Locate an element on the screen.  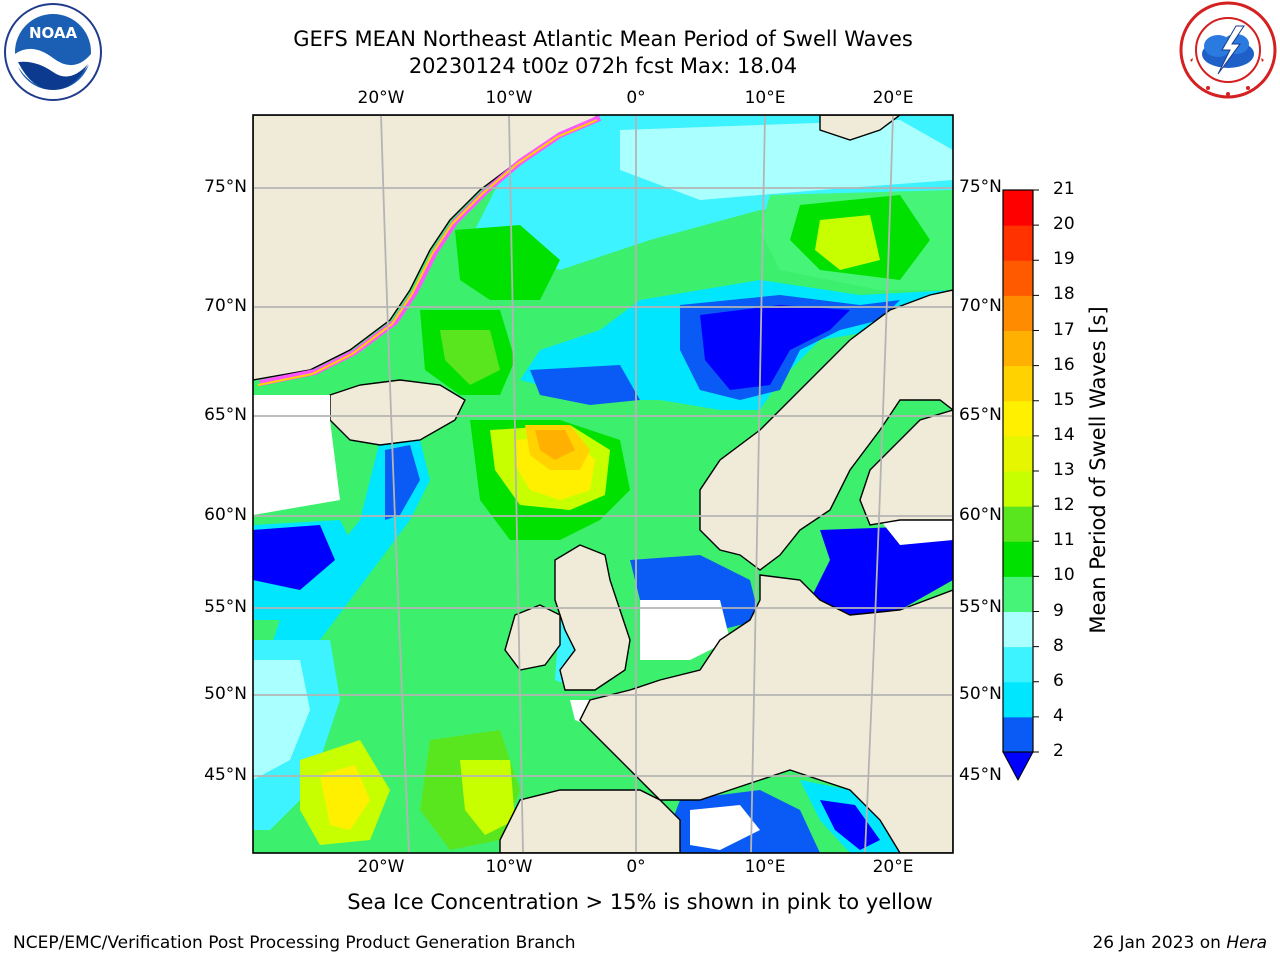
colorbar is located at coordinates (1020, 485).